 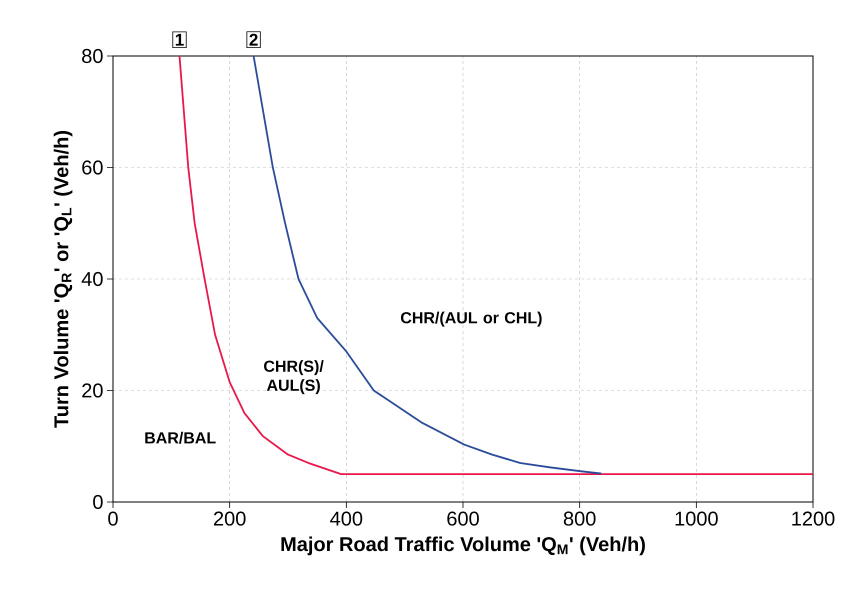 I want to click on x-tick-label: 800, so click(x=580, y=519).